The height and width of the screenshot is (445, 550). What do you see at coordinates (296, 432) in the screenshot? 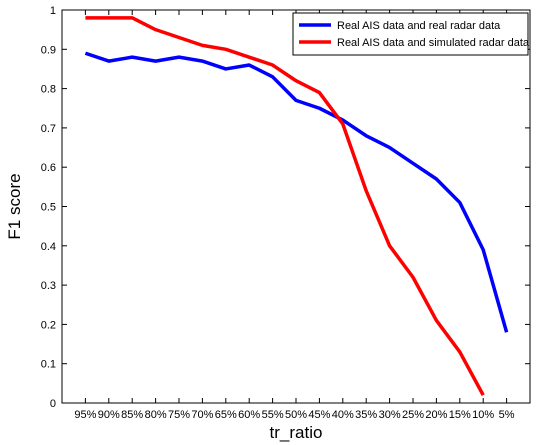
I see `x-axis-title: tr_ratio` at bounding box center [296, 432].